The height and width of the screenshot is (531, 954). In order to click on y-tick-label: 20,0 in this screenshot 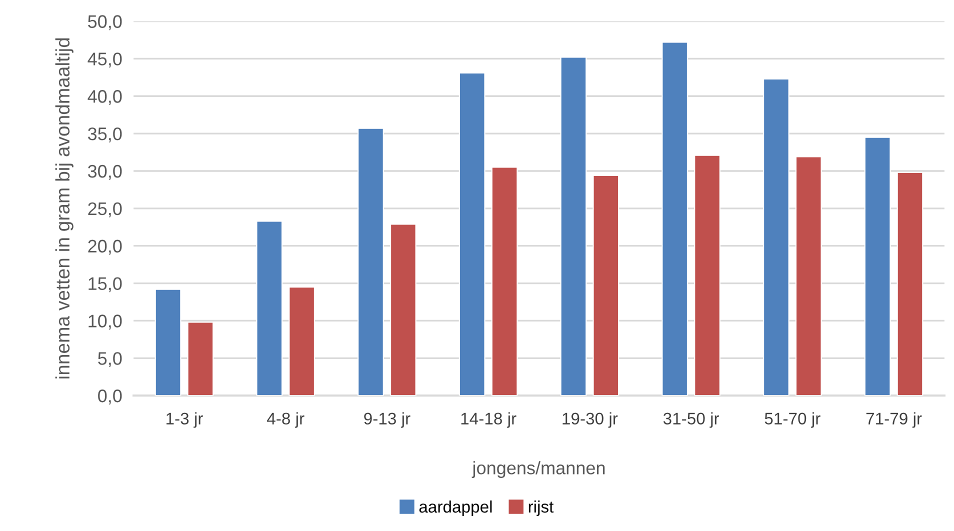, I will do `click(105, 247)`.